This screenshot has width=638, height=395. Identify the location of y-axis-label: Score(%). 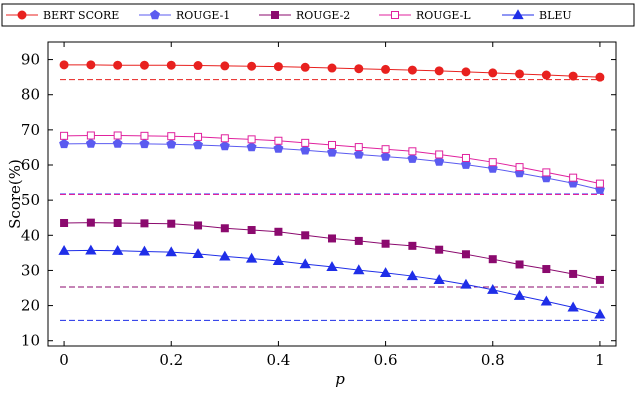
(15, 194).